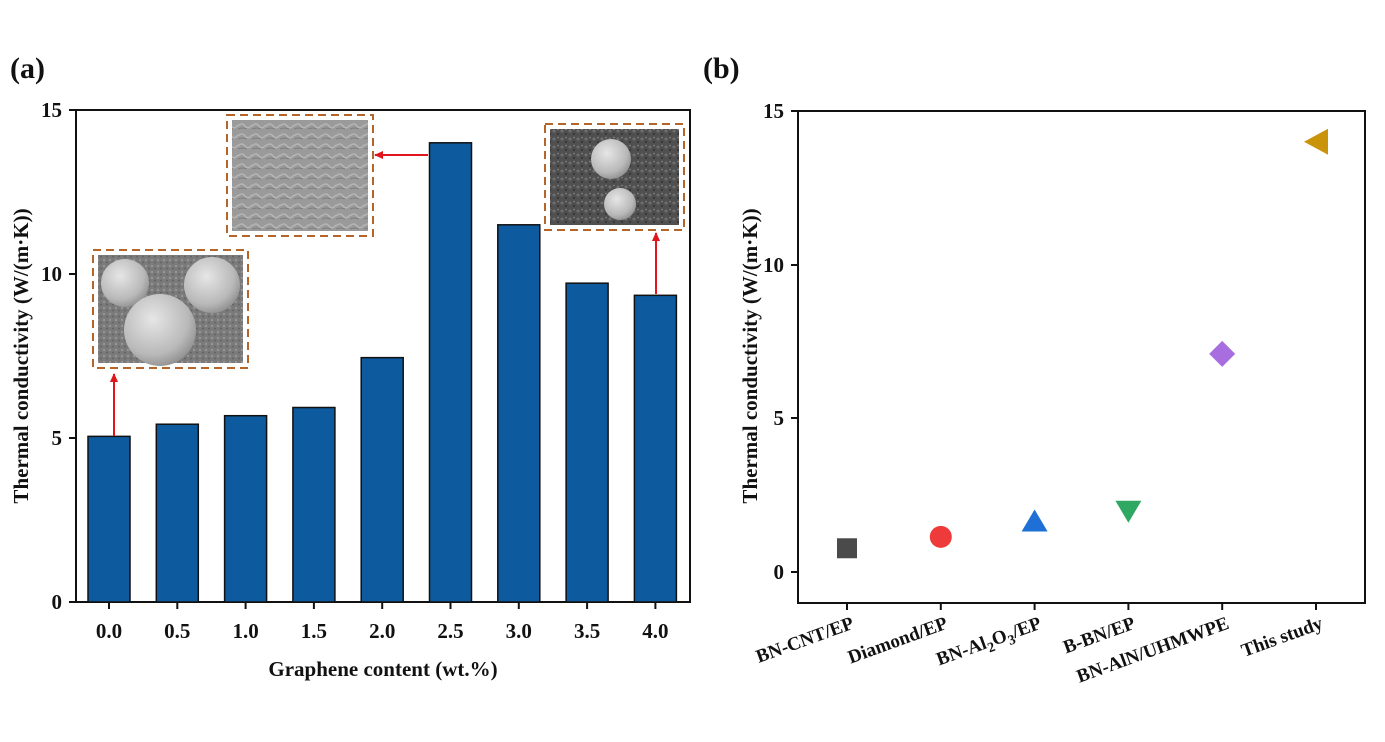 This screenshot has height=742, width=1385. I want to click on point-bn-cnt-ep, so click(847, 548).